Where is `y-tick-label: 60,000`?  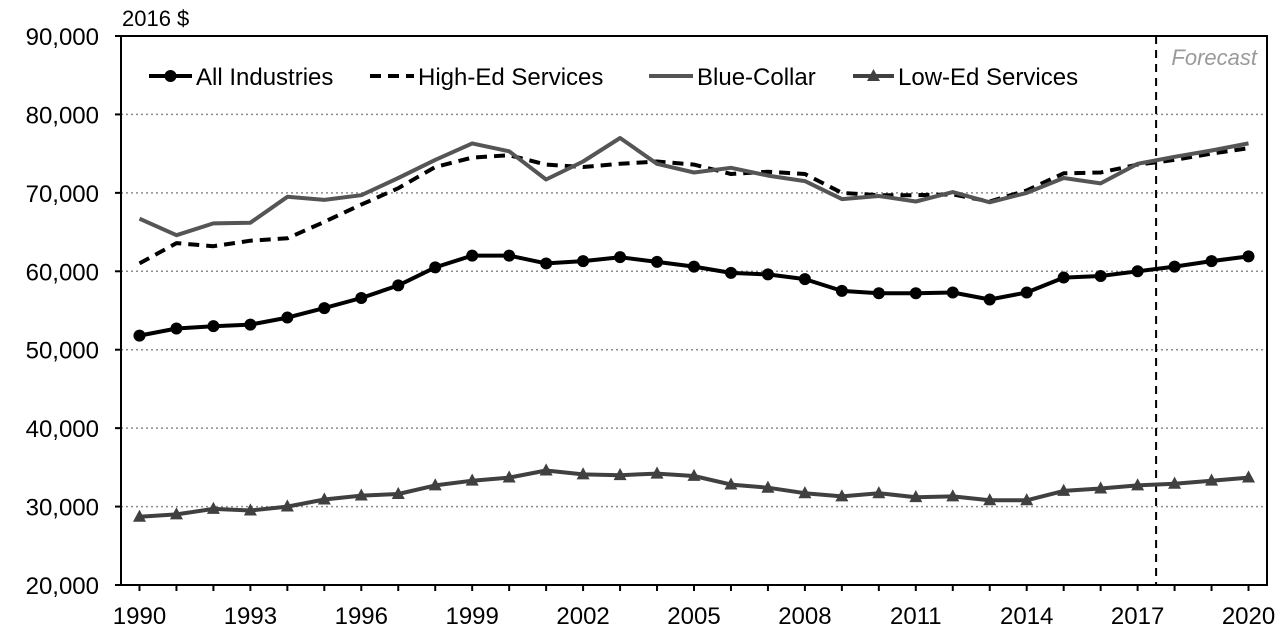 y-tick-label: 60,000 is located at coordinates (62, 272).